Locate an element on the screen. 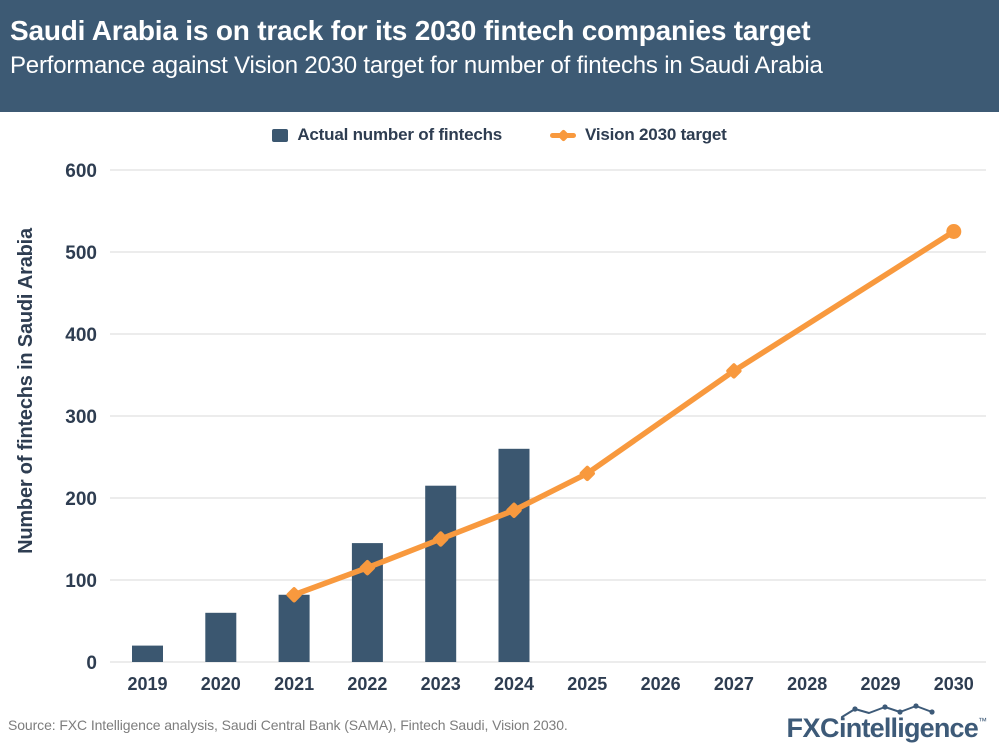 The height and width of the screenshot is (749, 999). svg-text: 500 is located at coordinates (81, 253).